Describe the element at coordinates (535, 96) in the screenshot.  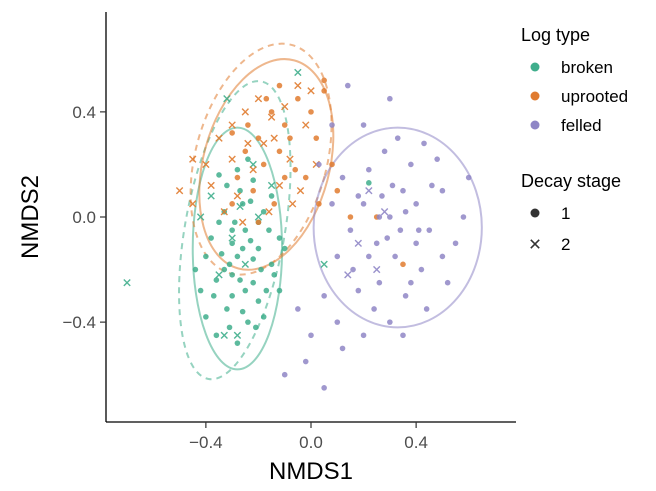
I see `legend-key-uprooted` at that location.